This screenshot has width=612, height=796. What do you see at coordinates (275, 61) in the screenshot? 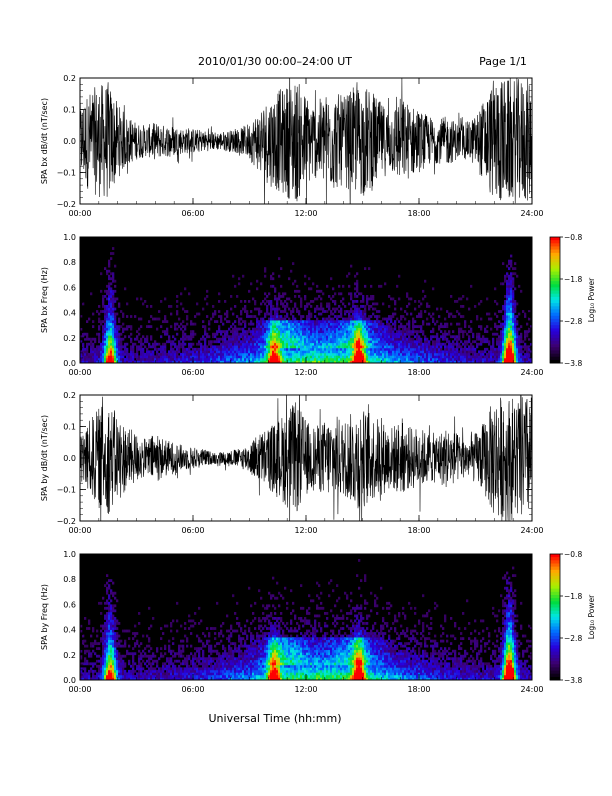
I see `figure-title: 2010/01/30 00:00–24:00 UT` at bounding box center [275, 61].